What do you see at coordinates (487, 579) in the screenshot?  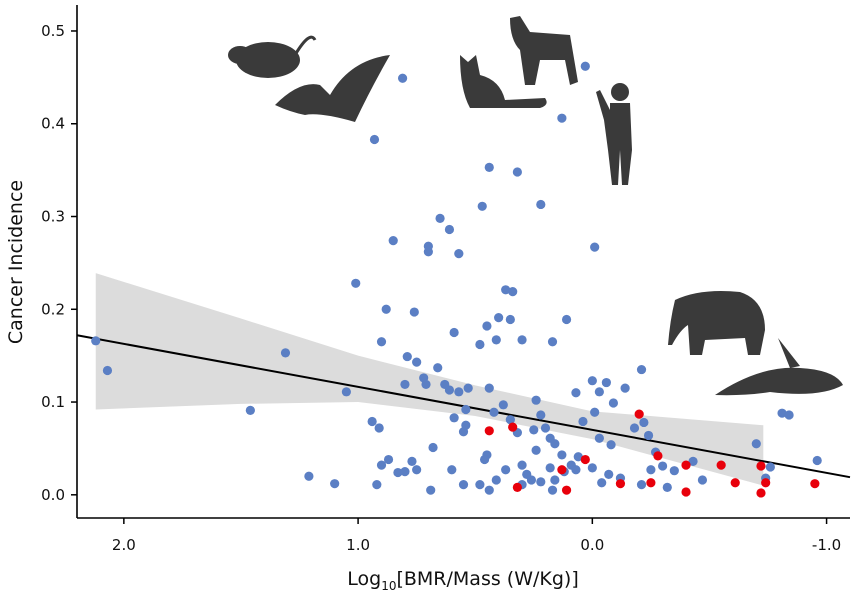 I see `x-axis-title-part: [BMR/Mass (W/Kg)]` at bounding box center [487, 579].